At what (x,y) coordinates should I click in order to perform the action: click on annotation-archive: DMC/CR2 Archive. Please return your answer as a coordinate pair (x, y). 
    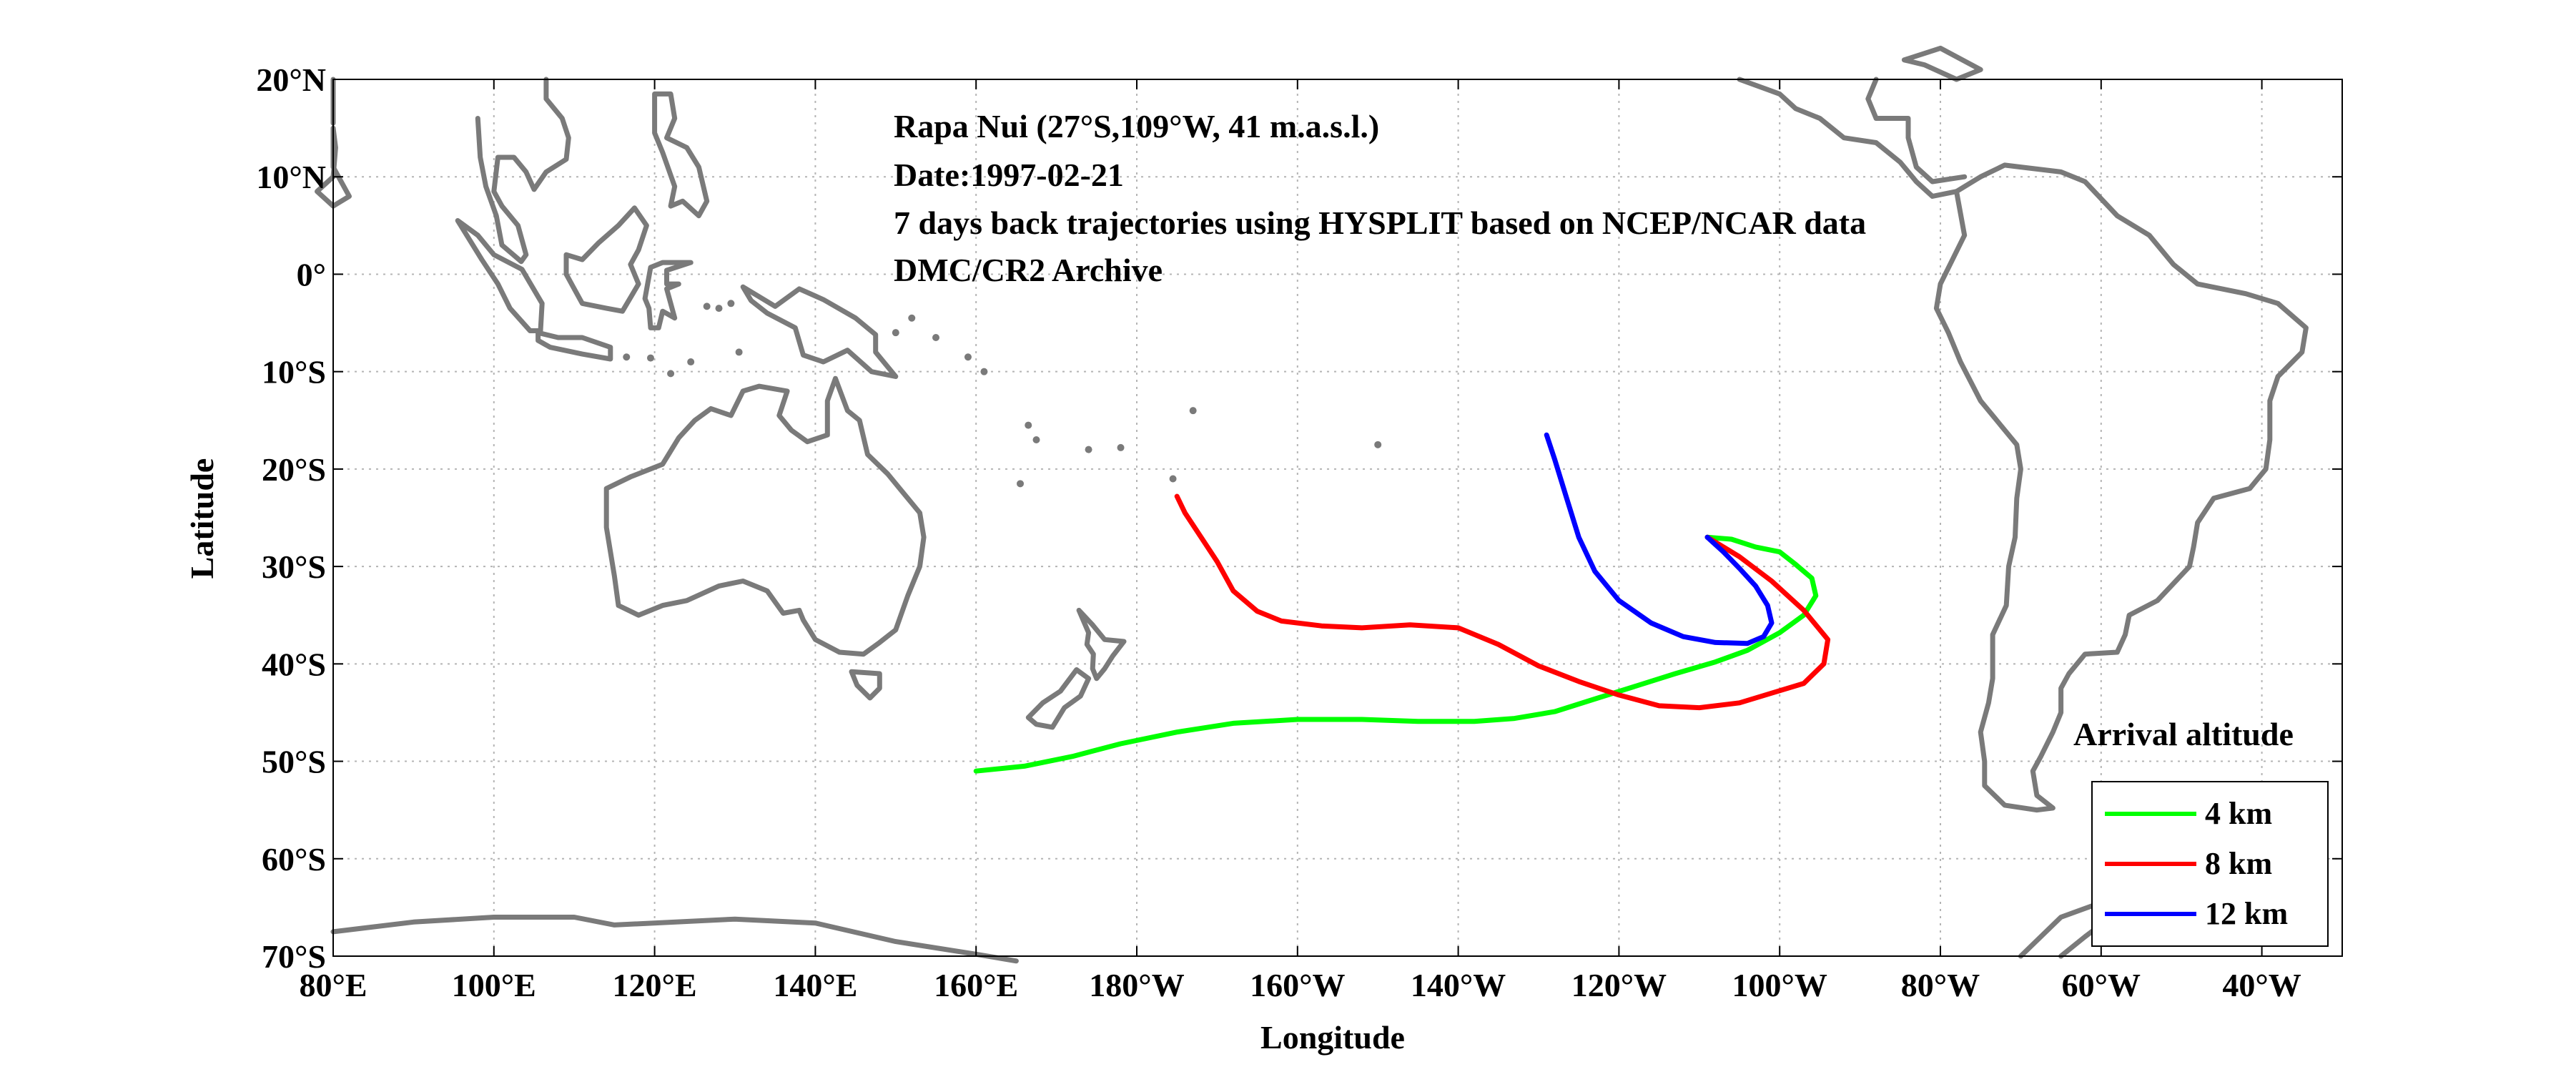
    Looking at the image, I should click on (1028, 270).